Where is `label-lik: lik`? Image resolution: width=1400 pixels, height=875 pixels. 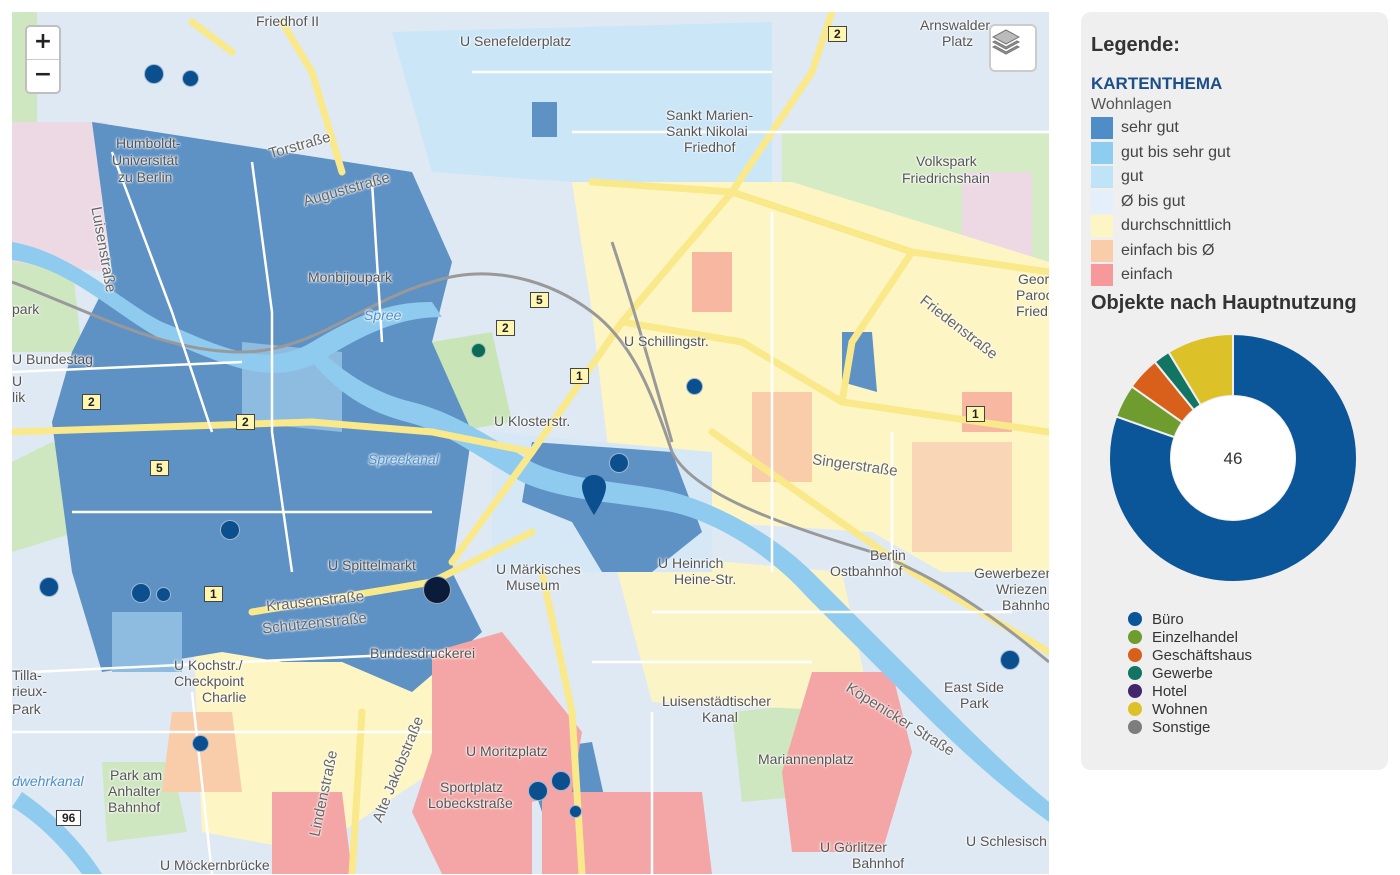 label-lik: lik is located at coordinates (19, 397).